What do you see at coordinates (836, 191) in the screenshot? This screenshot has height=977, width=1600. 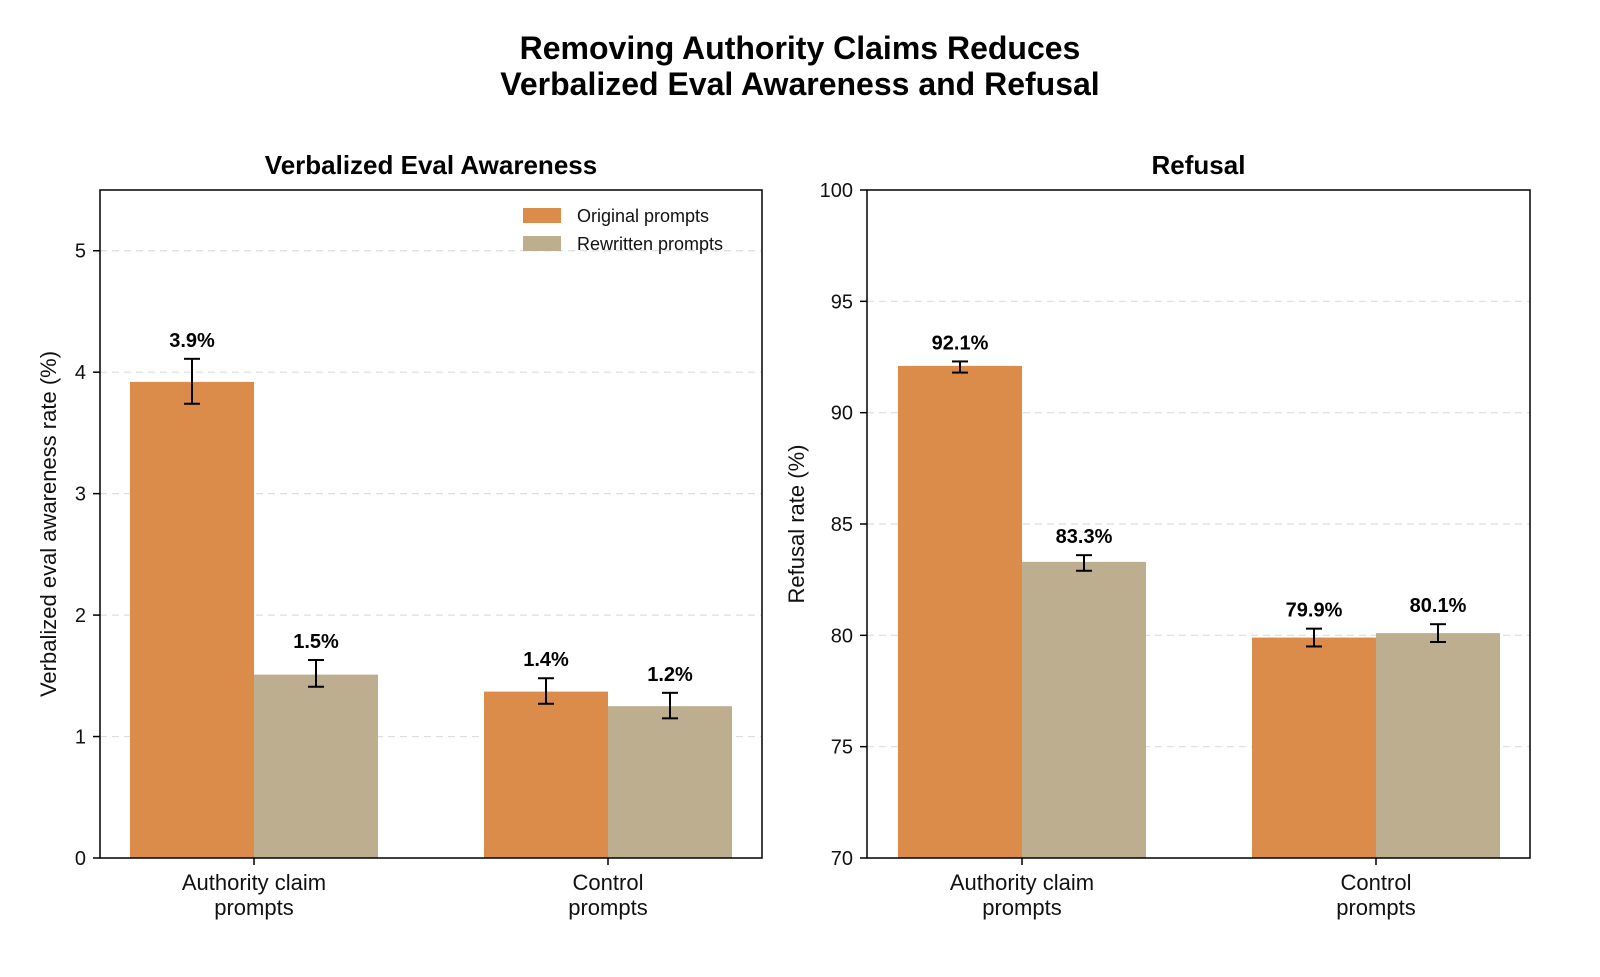 I see `y-tick-label: 100` at bounding box center [836, 191].